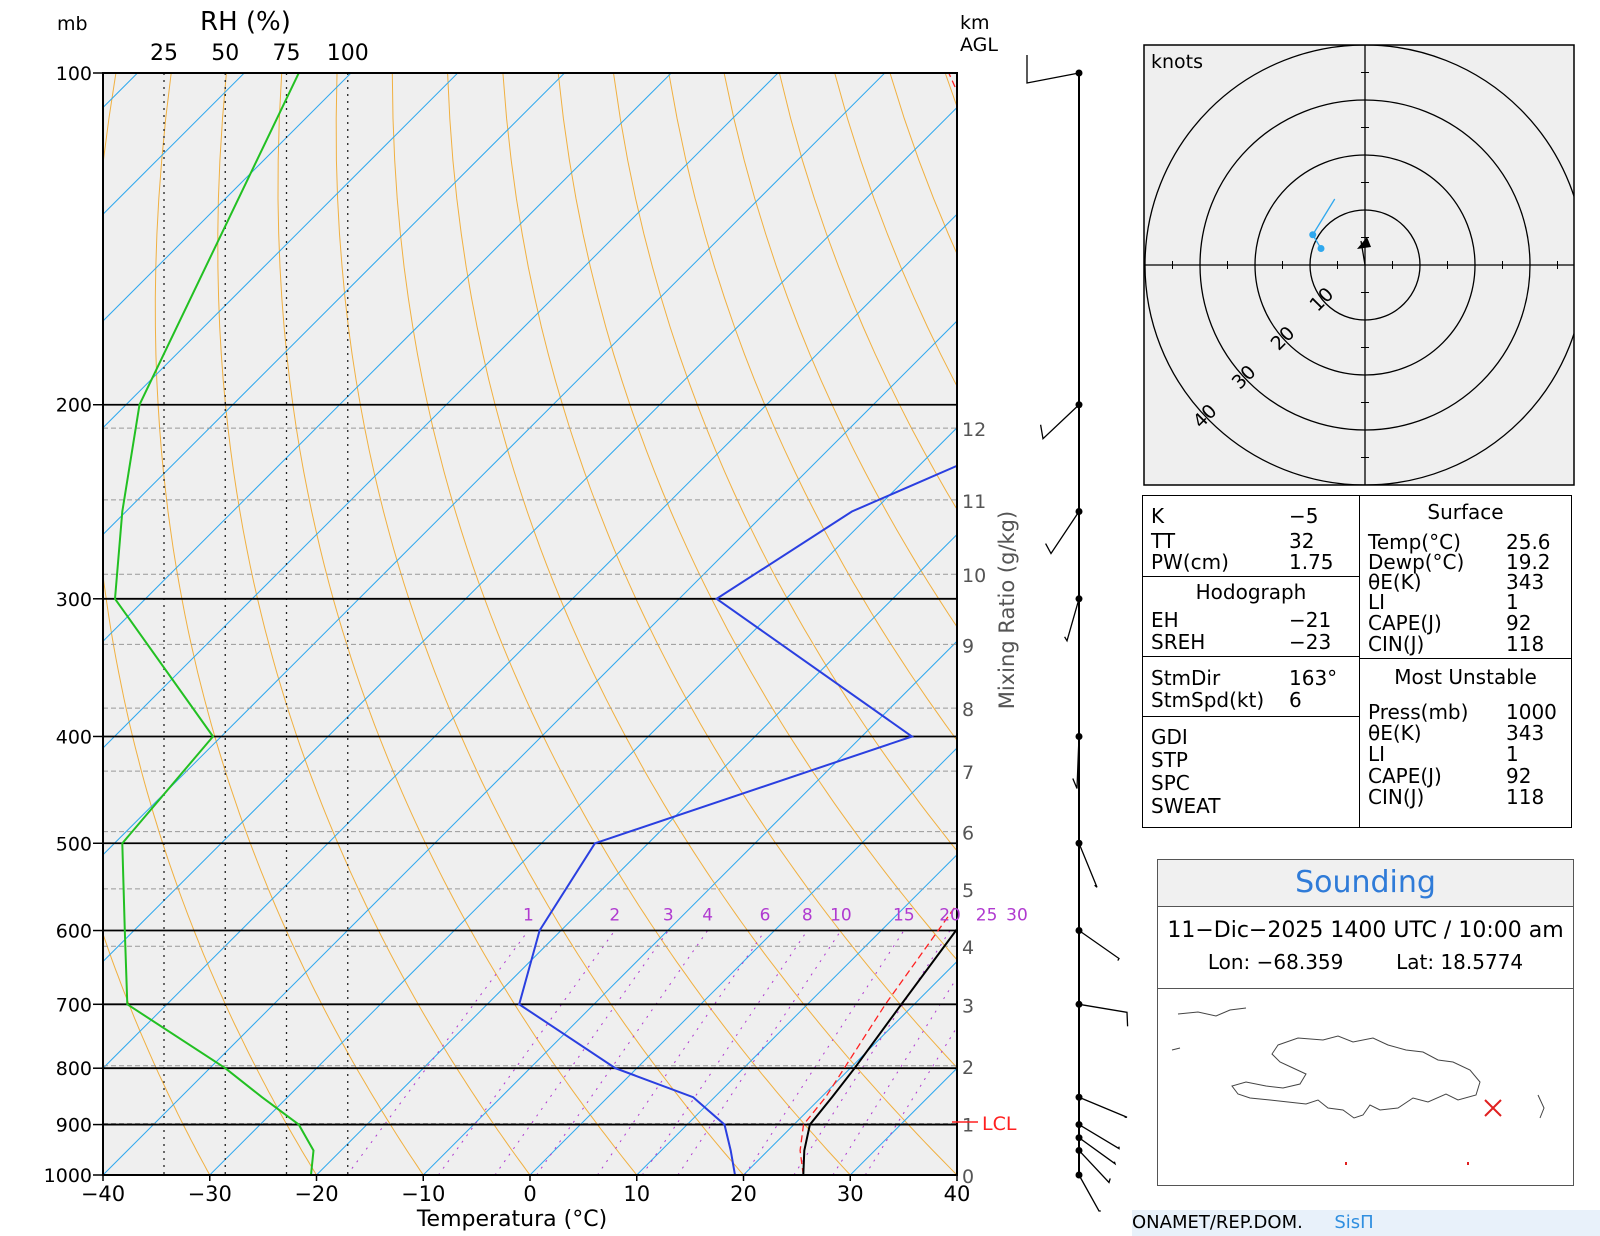 The height and width of the screenshot is (1236, 1600). Describe the element at coordinates (979, 45) in the screenshot. I see `km-axis-subtitle: AGL` at that location.